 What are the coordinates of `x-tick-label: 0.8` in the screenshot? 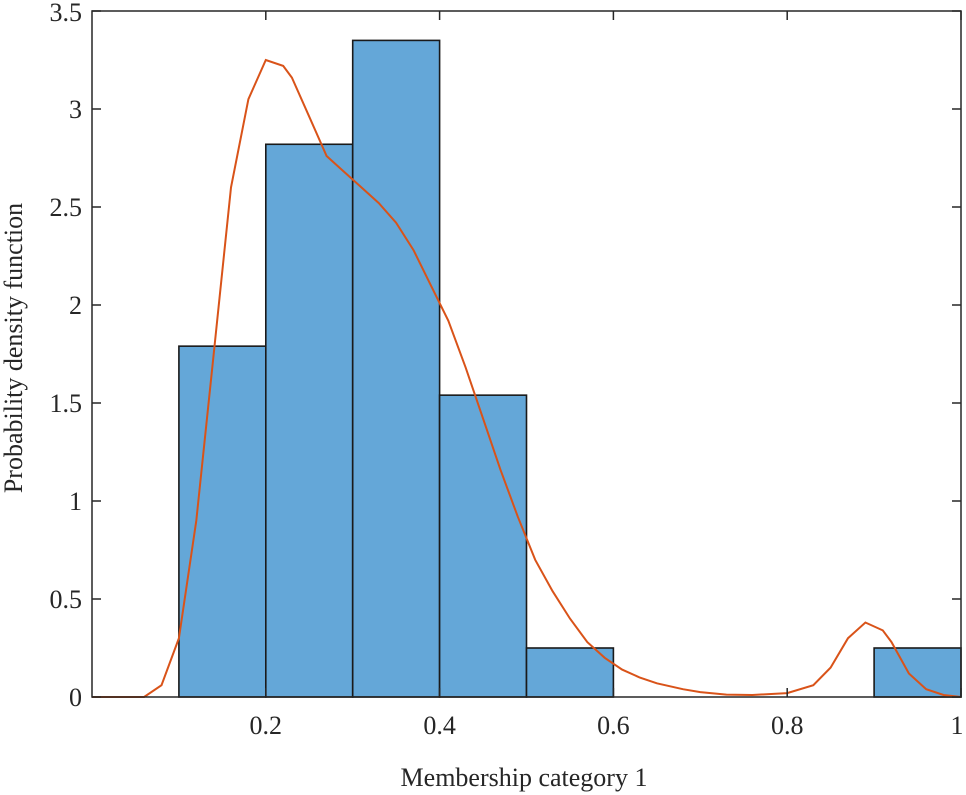 It's located at (787, 725).